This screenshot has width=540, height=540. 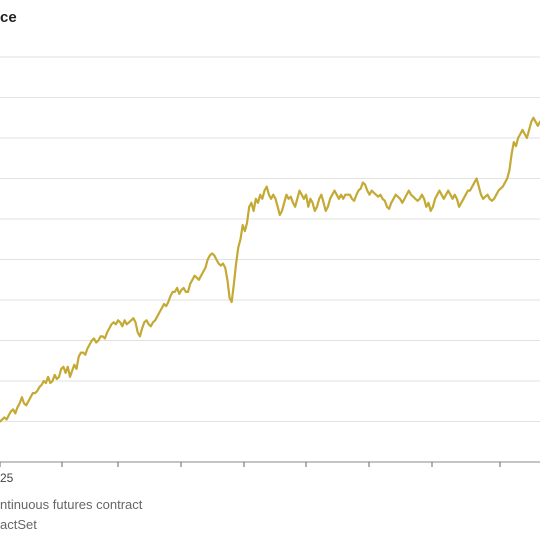 I want to click on source-note: actSet, so click(x=18, y=524).